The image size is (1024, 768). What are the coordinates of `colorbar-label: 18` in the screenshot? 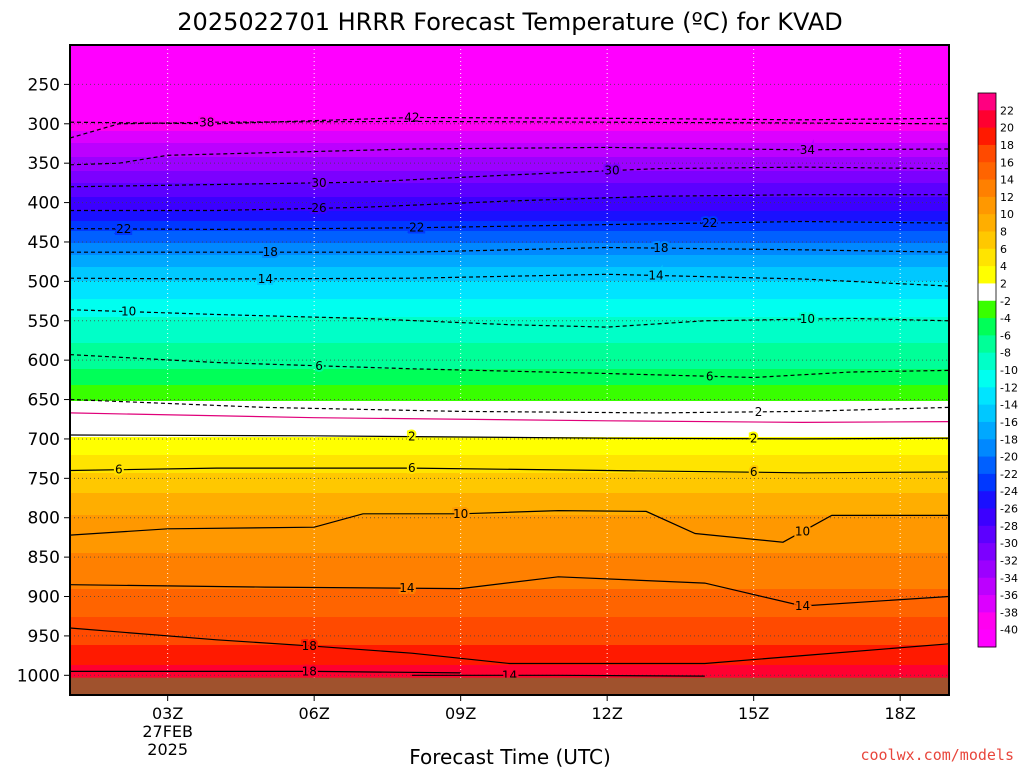 It's located at (1007, 145).